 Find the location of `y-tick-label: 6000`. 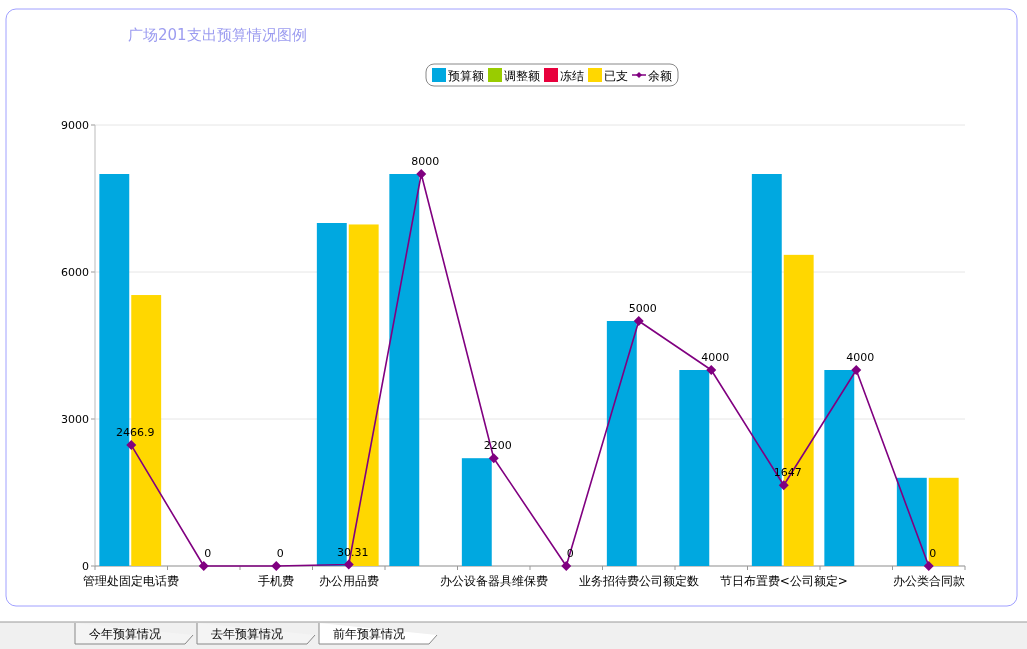

y-tick-label: 6000 is located at coordinates (75, 272).